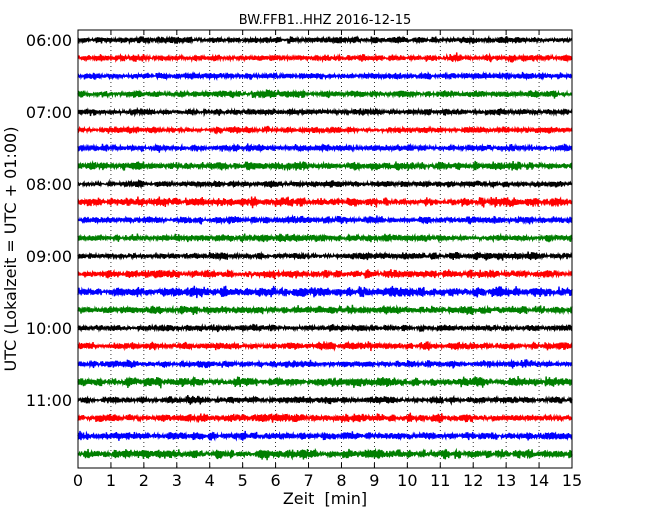 The width and height of the screenshot is (650, 520). What do you see at coordinates (210, 480) in the screenshot?
I see `x-tick-label: 4` at bounding box center [210, 480].